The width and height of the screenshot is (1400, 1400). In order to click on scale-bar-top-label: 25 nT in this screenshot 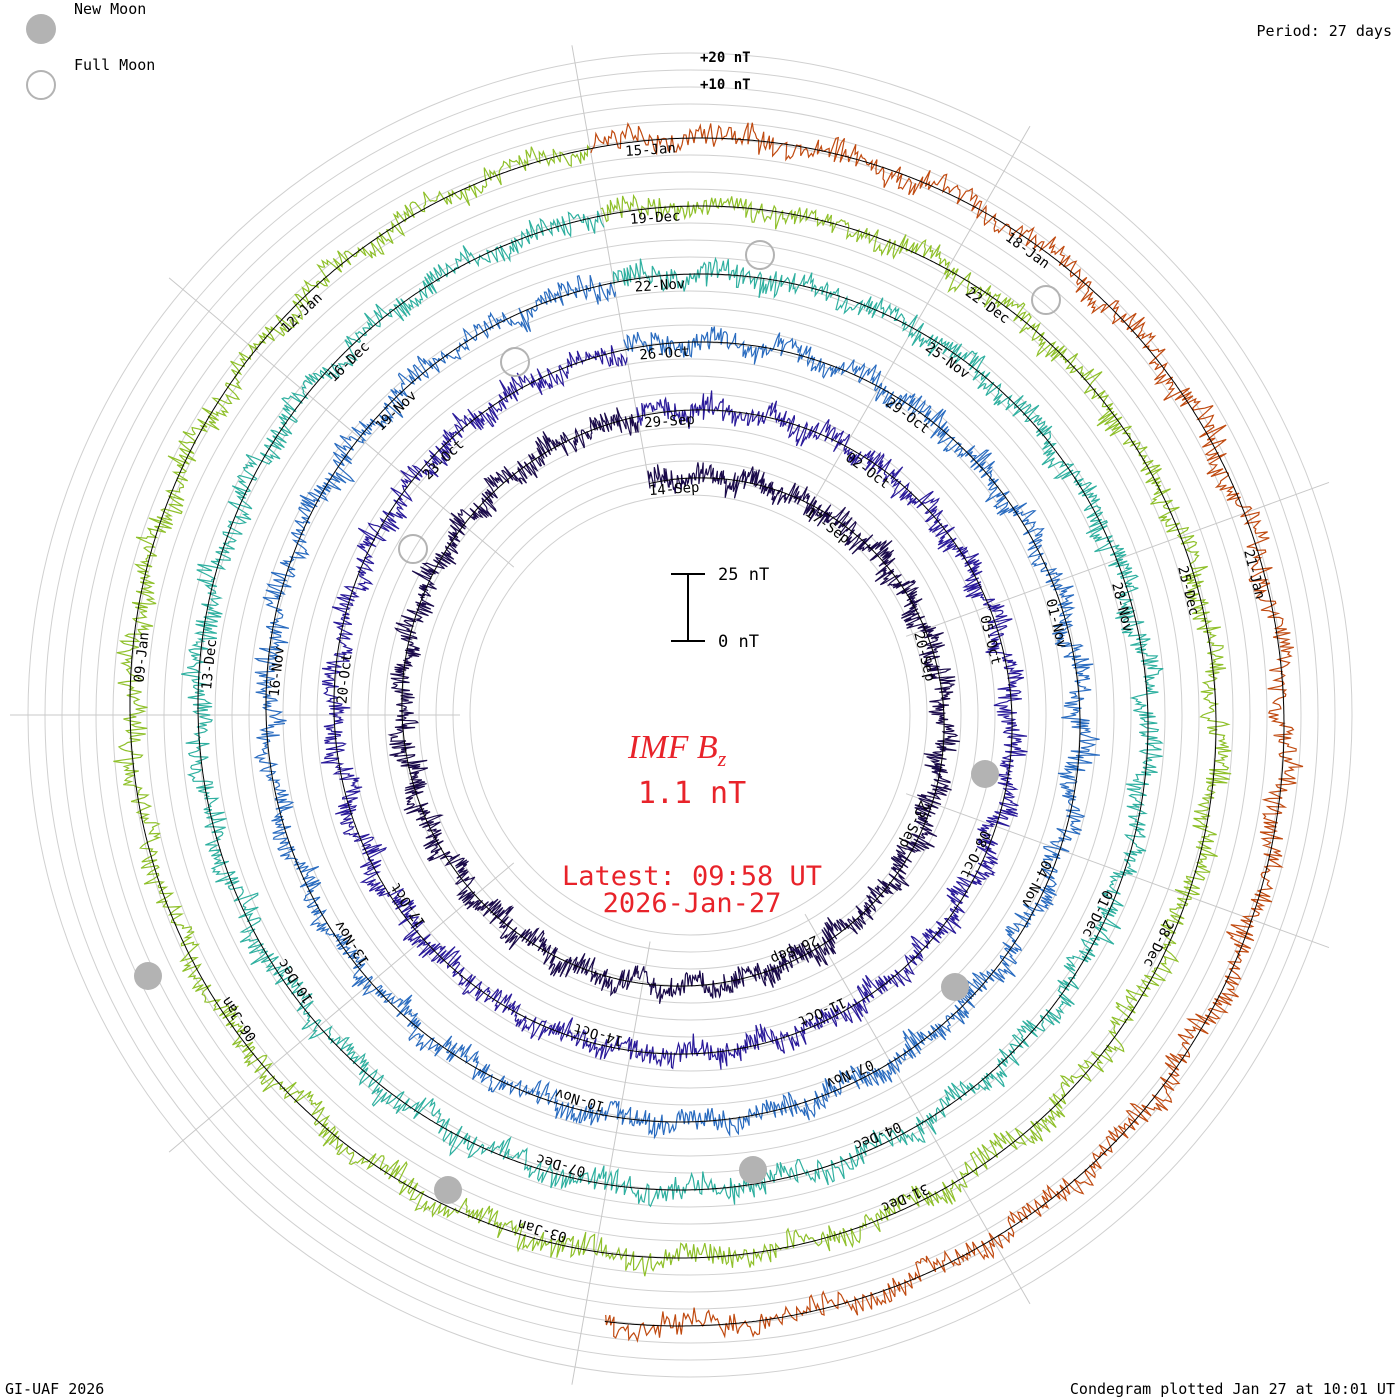, I will do `click(743, 575)`.